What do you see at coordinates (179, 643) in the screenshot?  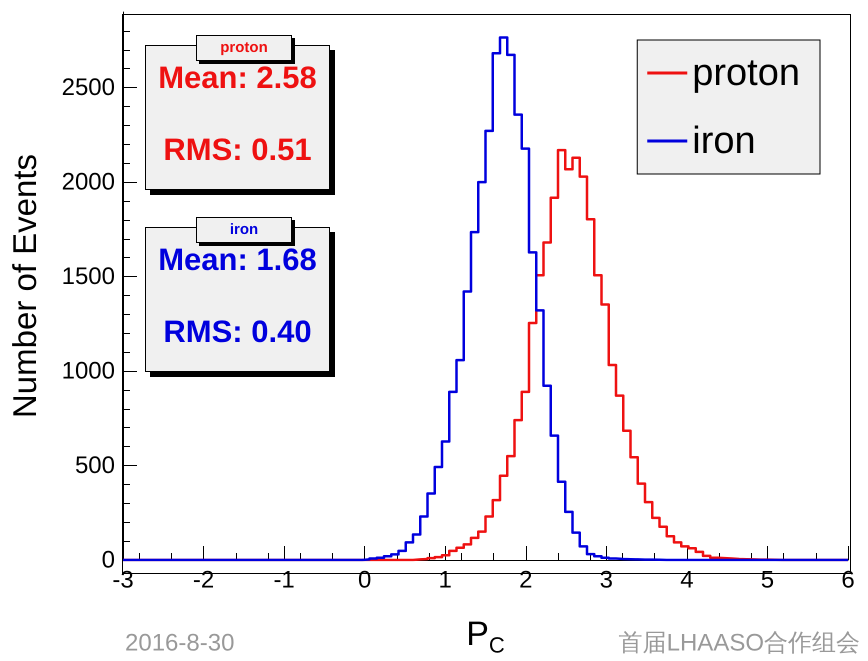 I see `text: 2016-8-30` at bounding box center [179, 643].